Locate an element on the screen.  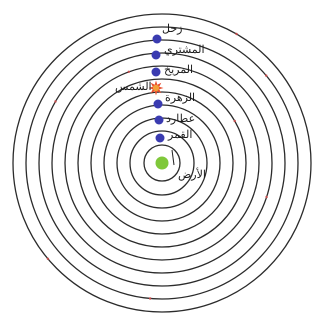
orbit-ring is located at coordinates (162, 163).